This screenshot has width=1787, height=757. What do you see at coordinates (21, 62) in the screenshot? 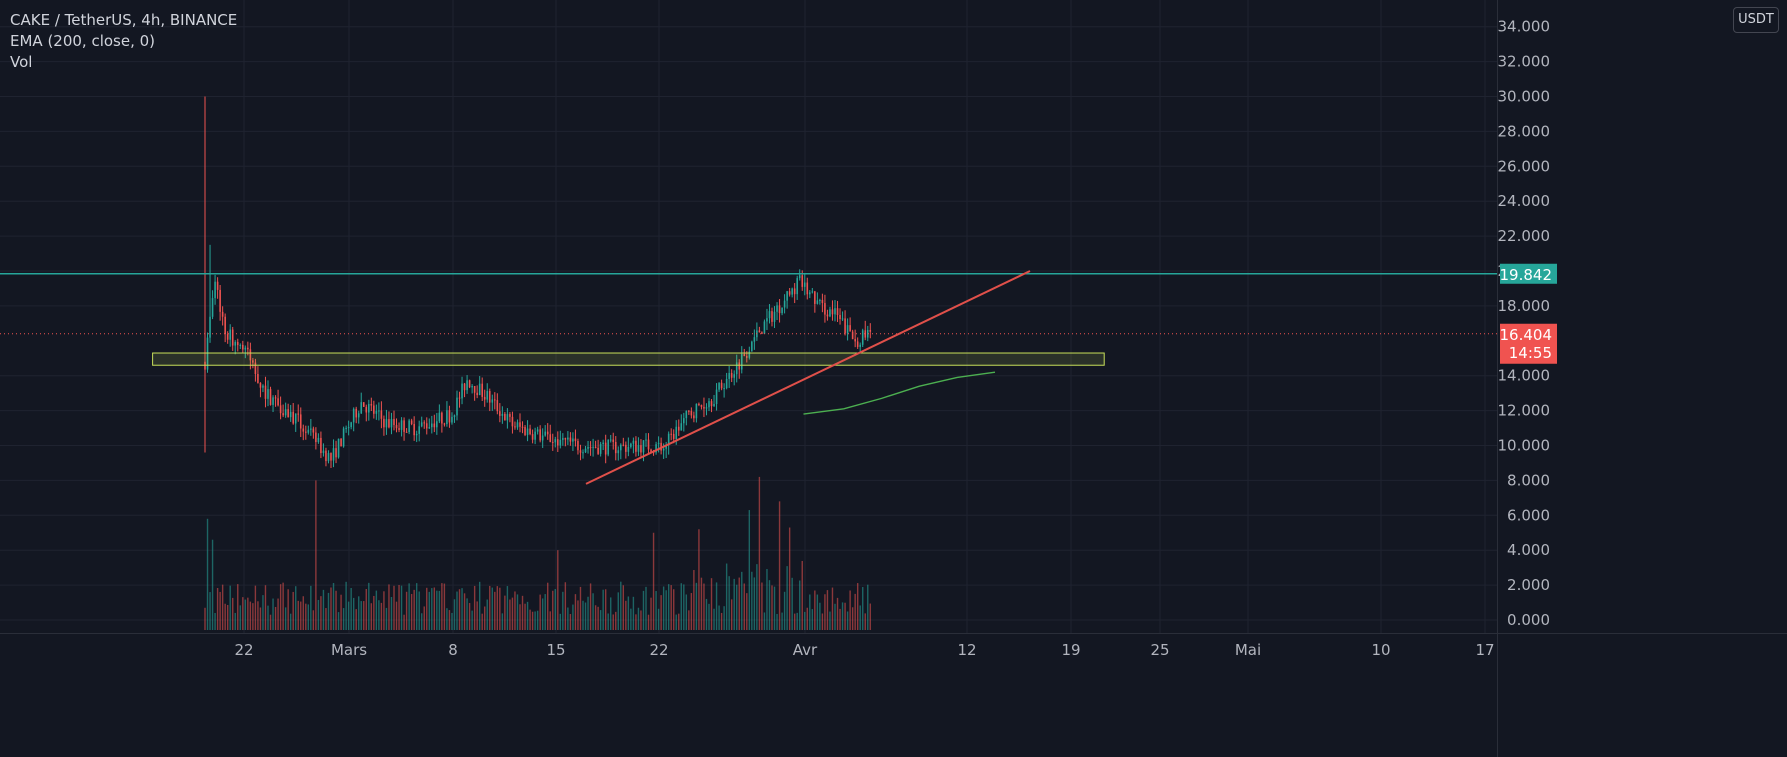
I see `volume-indicator-label: Vol` at bounding box center [21, 62].